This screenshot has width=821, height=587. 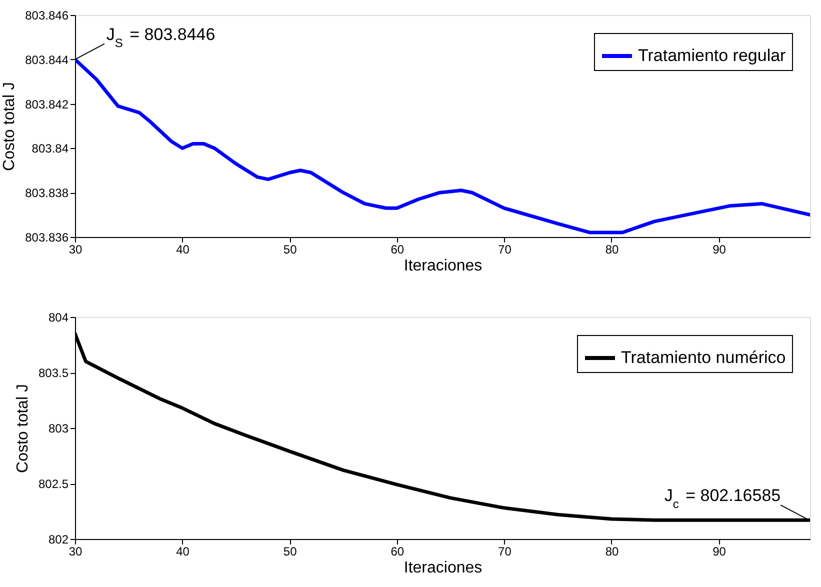 What do you see at coordinates (58, 539) in the screenshot?
I see `y-tick-label: 802` at bounding box center [58, 539].